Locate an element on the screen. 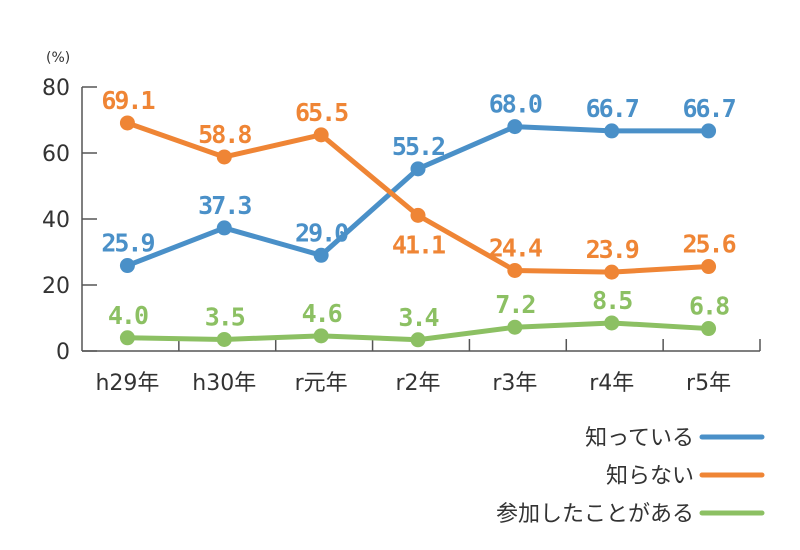  data-label: 29.0 is located at coordinates (321, 232).